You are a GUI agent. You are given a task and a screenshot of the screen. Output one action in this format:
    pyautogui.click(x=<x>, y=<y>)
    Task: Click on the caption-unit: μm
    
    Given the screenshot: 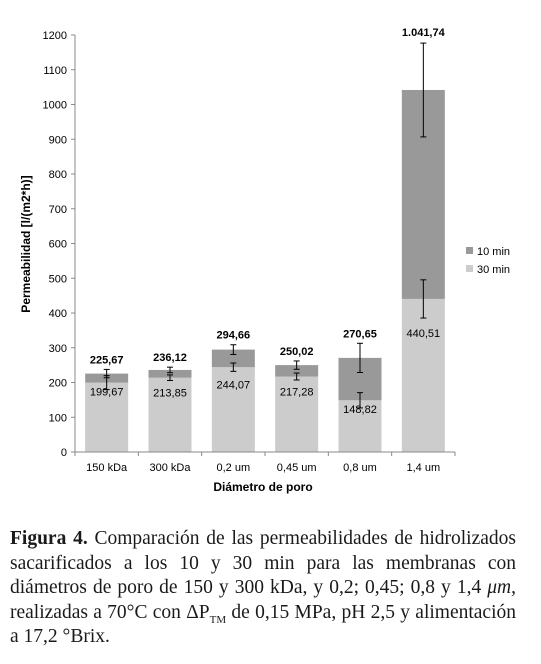 What is the action you would take?
    pyautogui.click(x=499, y=587)
    